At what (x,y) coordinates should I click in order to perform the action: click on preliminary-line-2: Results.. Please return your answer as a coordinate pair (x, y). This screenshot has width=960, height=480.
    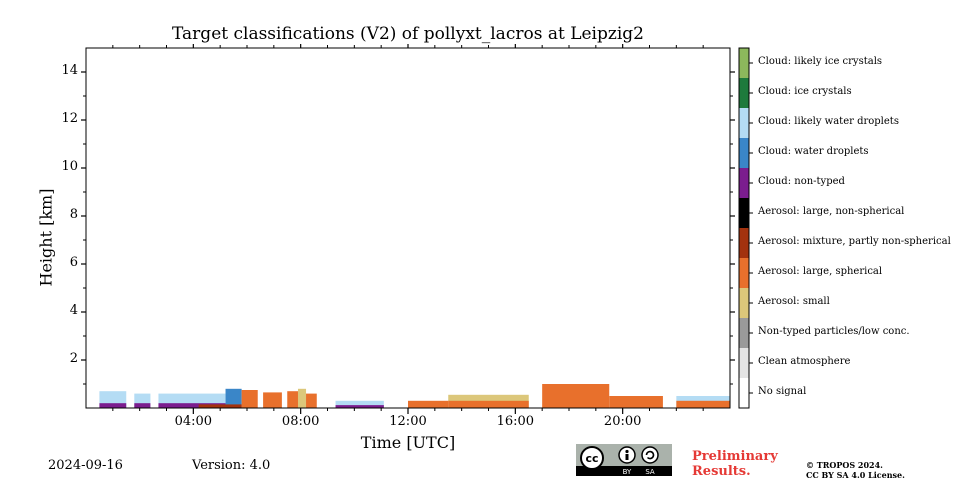
    Looking at the image, I should click on (721, 471).